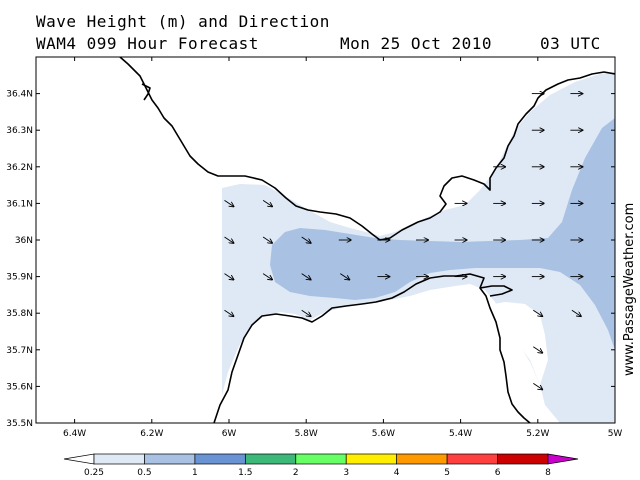 The image size is (640, 480). Describe the element at coordinates (615, 434) in the screenshot. I see `lon-label: 5W` at that location.